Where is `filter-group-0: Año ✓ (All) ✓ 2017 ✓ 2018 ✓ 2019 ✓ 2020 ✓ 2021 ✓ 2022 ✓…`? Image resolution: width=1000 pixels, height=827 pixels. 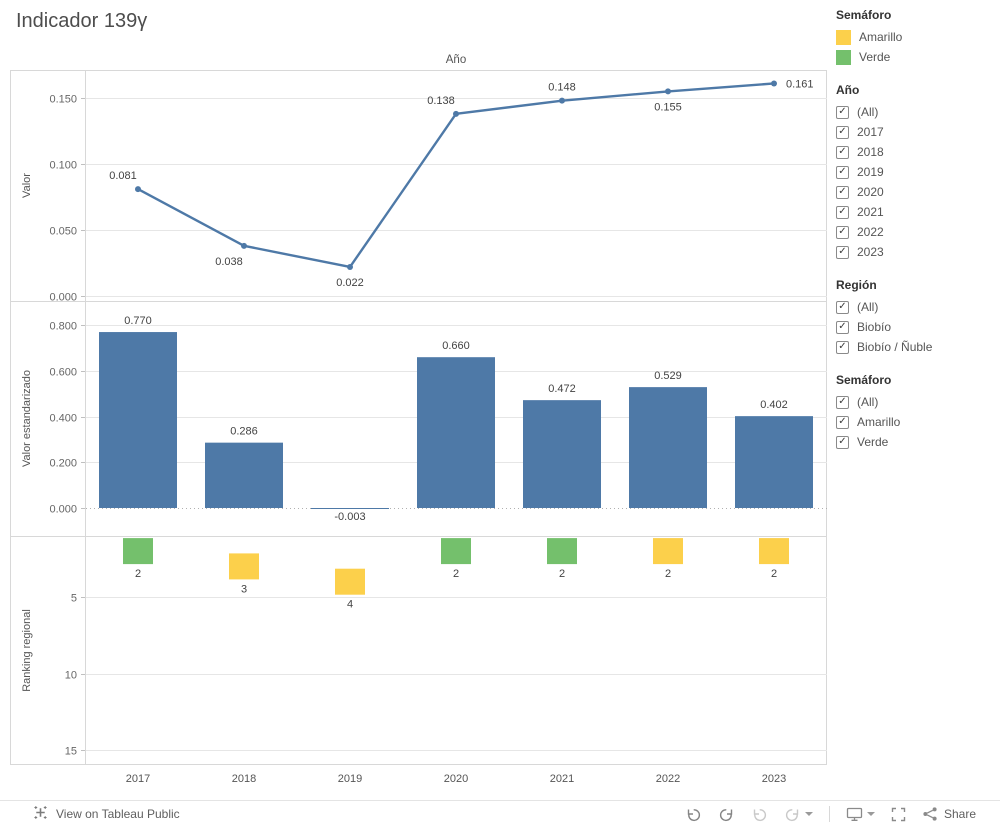
filter-group-0: Año ✓ (All) ✓ 2017 ✓ 2018 ✓ 2019 ✓ 2020 ✓ 2021 ✓ 2022 ✓… is located at coordinates (916, 172).